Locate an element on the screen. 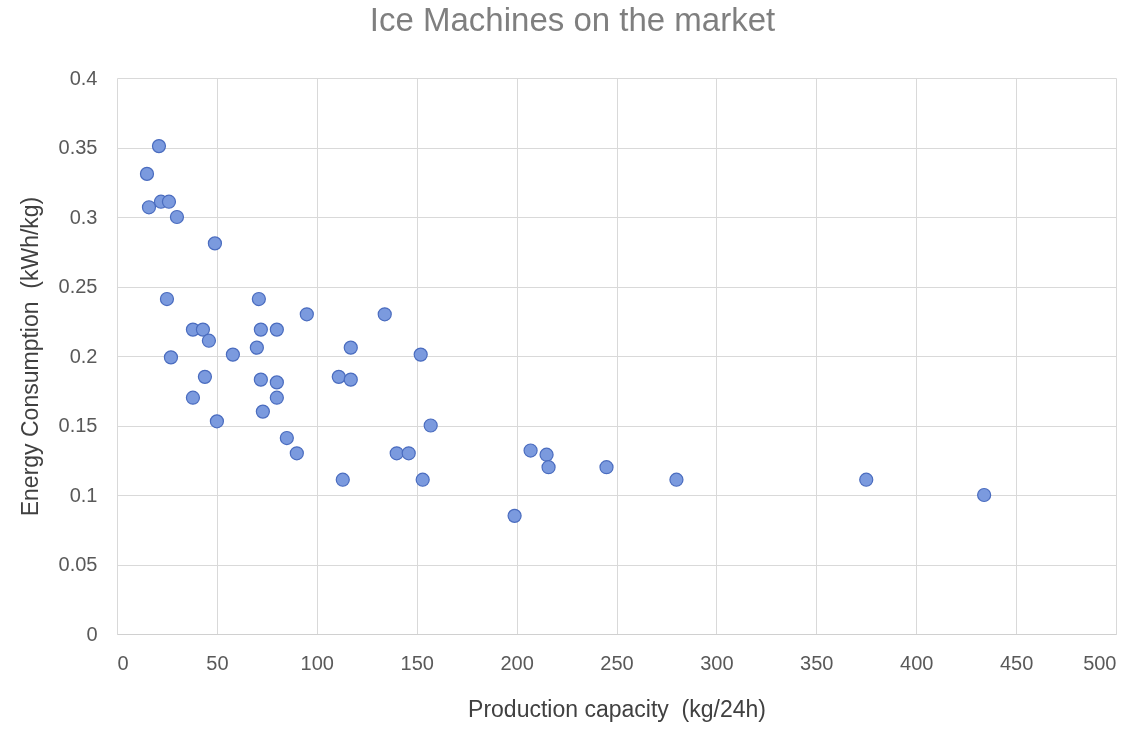  x-tick-label: 200 is located at coordinates (517, 662).